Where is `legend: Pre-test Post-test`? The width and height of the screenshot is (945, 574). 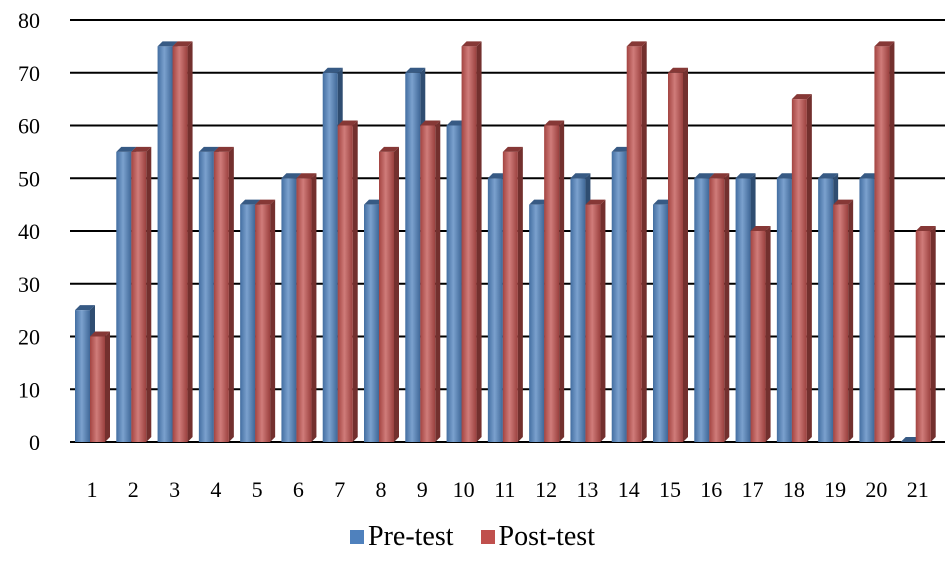
legend: Pre-test Post-test is located at coordinates (472, 536).